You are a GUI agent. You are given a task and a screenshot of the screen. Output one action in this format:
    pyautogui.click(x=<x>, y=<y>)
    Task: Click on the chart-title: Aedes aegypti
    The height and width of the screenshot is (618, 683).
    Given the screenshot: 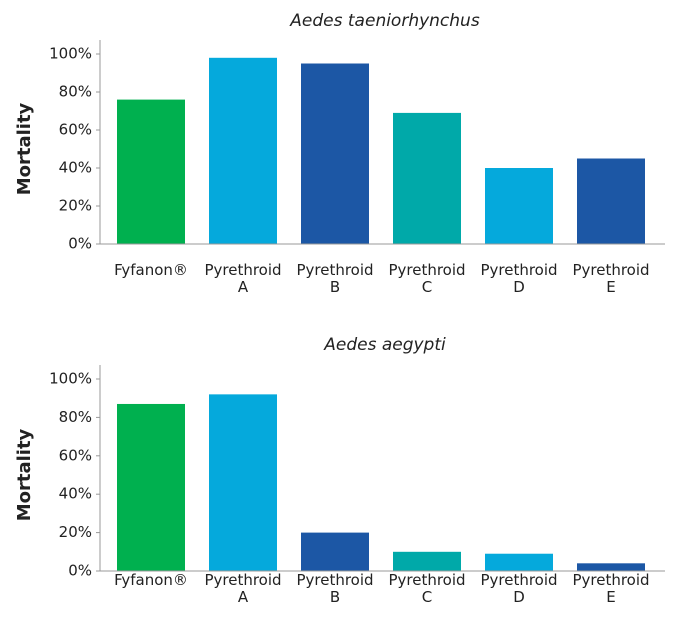 What is the action you would take?
    pyautogui.click(x=384, y=345)
    